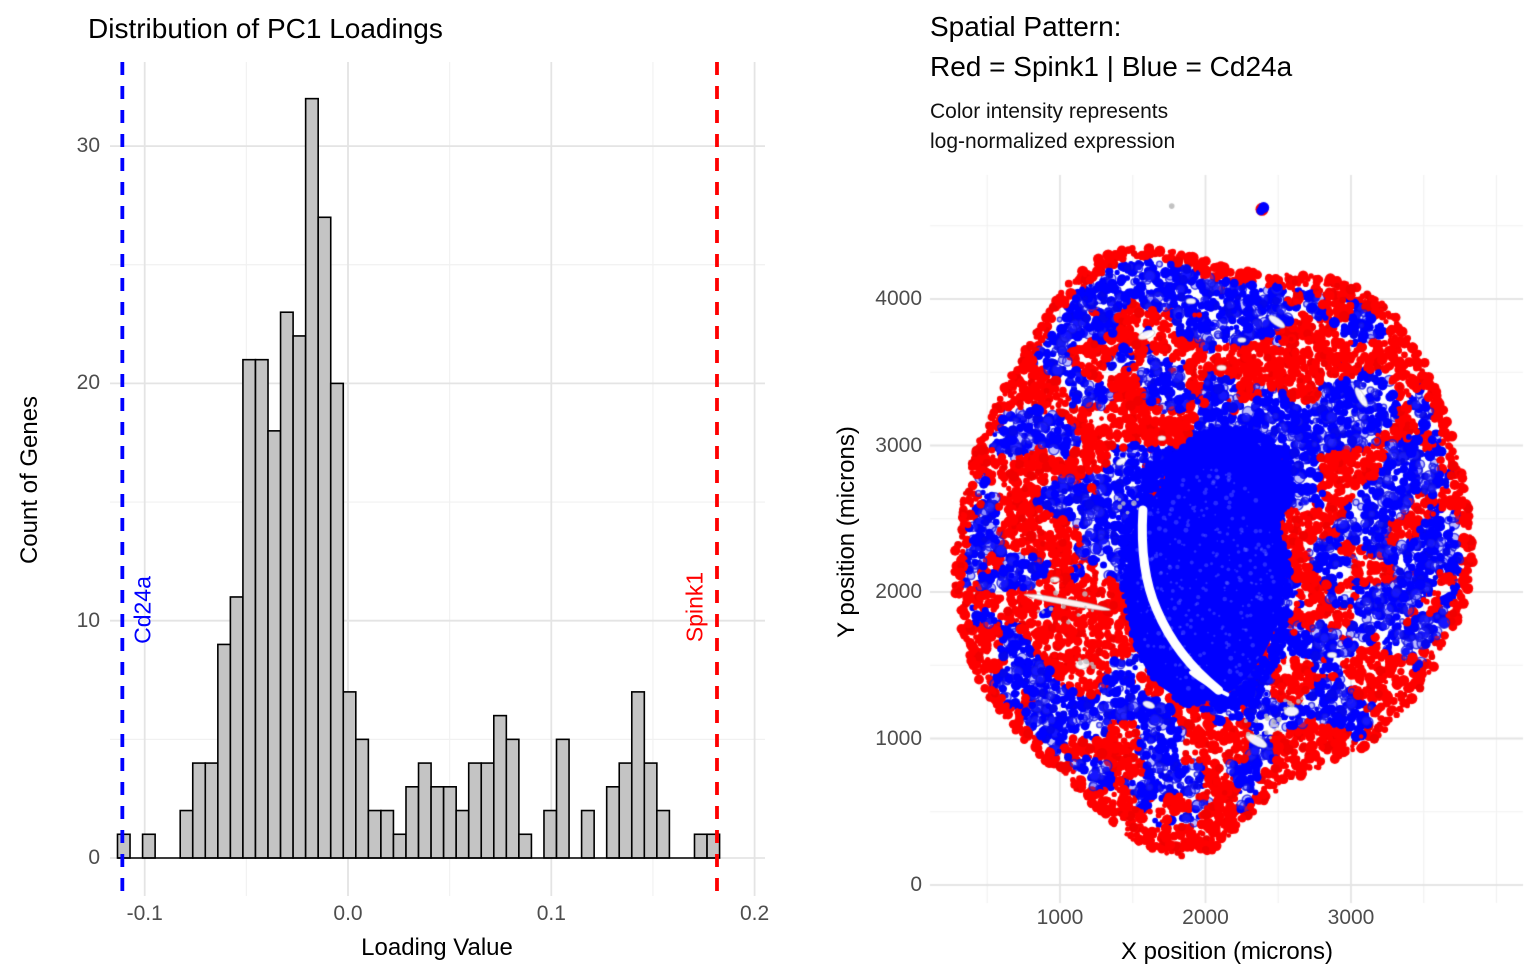 The image size is (1534, 980). I want to click on right-plot-title-line2: Red = Spink1 | Blue = Cd24a, so click(1111, 66).